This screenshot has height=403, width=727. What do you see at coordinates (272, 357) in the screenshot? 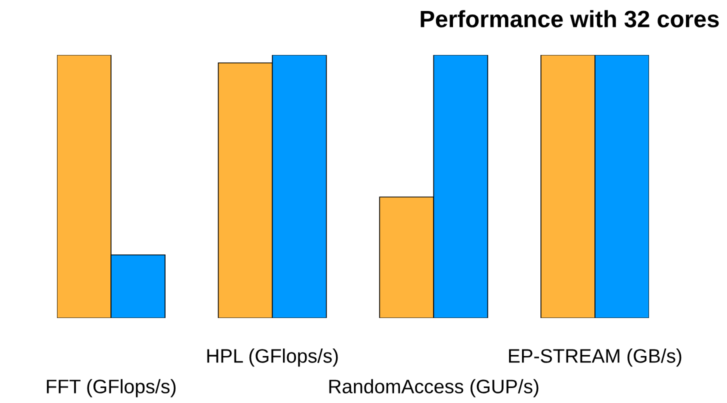
I see `x-tick-label: HPL (GFlops/s)` at bounding box center [272, 357].